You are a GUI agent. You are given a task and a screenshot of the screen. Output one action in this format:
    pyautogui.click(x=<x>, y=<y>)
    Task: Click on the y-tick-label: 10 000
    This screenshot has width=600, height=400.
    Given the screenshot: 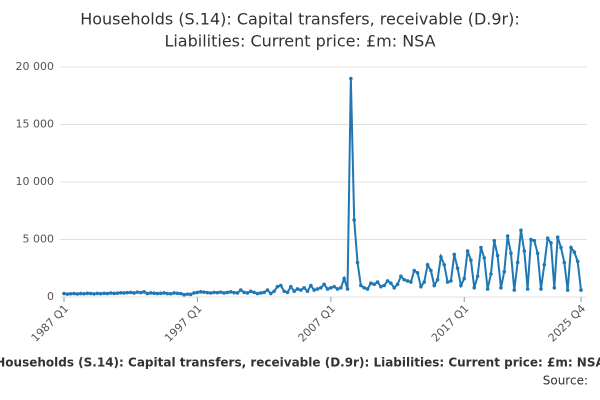 What is the action you would take?
    pyautogui.click(x=35, y=181)
    